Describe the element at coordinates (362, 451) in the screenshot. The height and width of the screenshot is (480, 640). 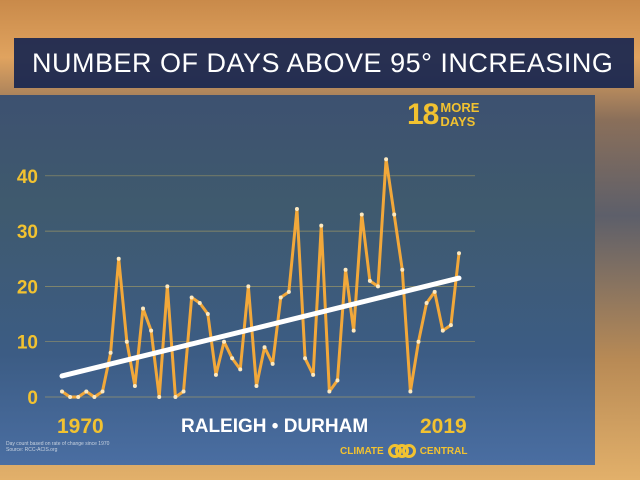
I see `logo-left: CLIMATE` at that location.